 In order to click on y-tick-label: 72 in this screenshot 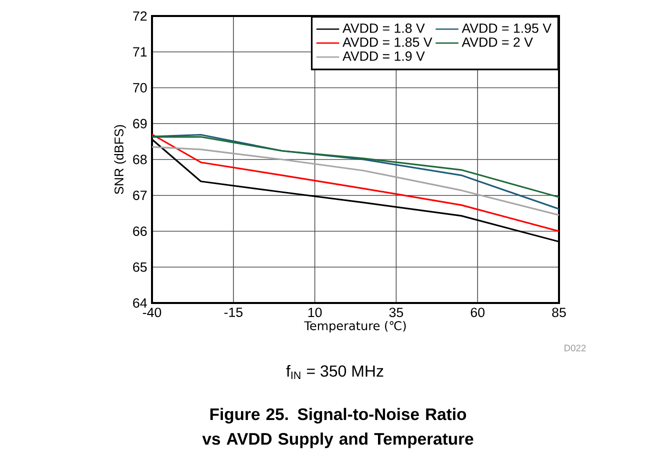, I will do `click(140, 16)`.